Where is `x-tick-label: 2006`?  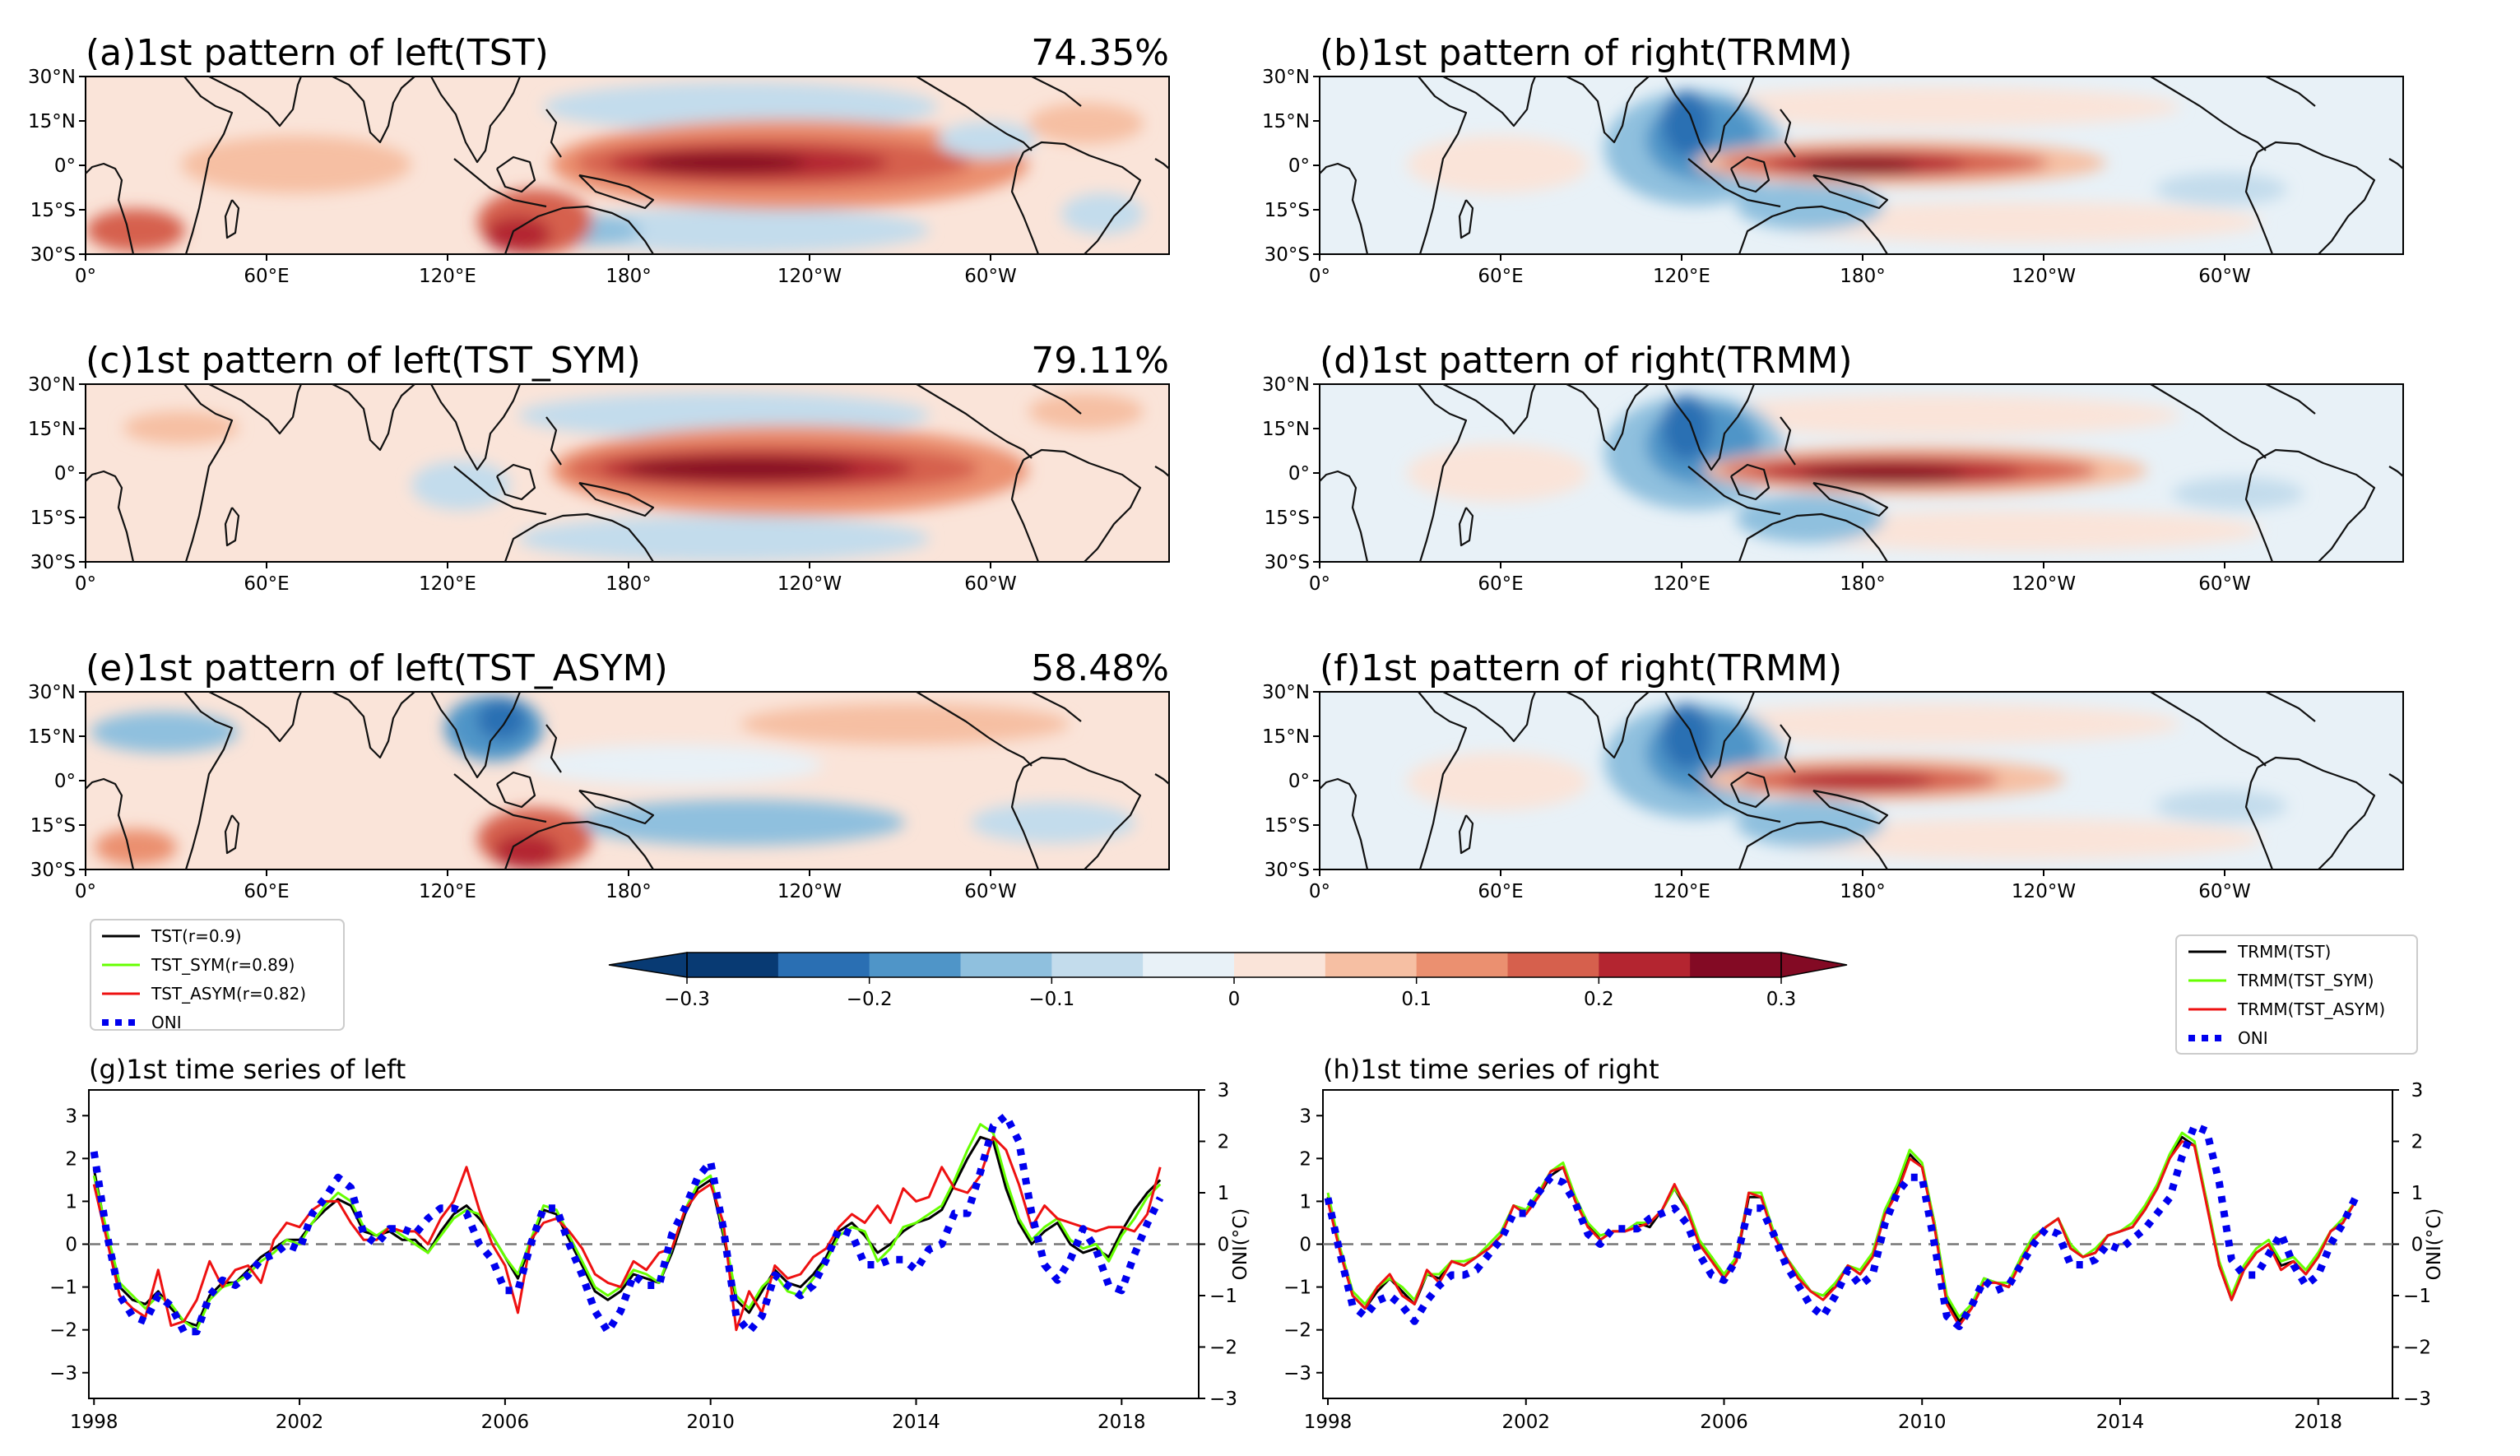 x-tick-label: 2006 is located at coordinates (1724, 1422).